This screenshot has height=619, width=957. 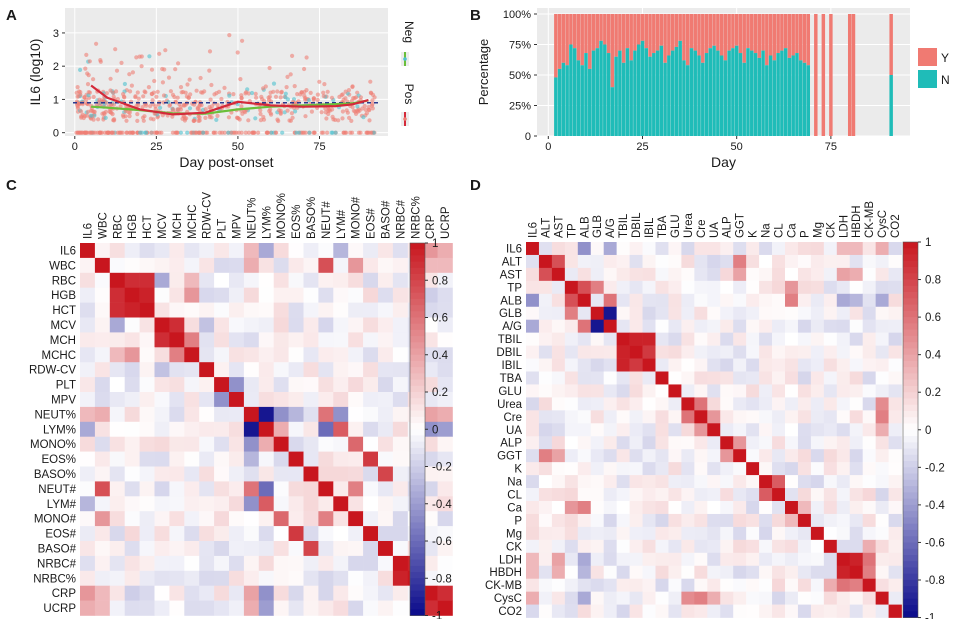 What do you see at coordinates (514, 249) in the screenshot?
I see `row-label: IL6` at bounding box center [514, 249].